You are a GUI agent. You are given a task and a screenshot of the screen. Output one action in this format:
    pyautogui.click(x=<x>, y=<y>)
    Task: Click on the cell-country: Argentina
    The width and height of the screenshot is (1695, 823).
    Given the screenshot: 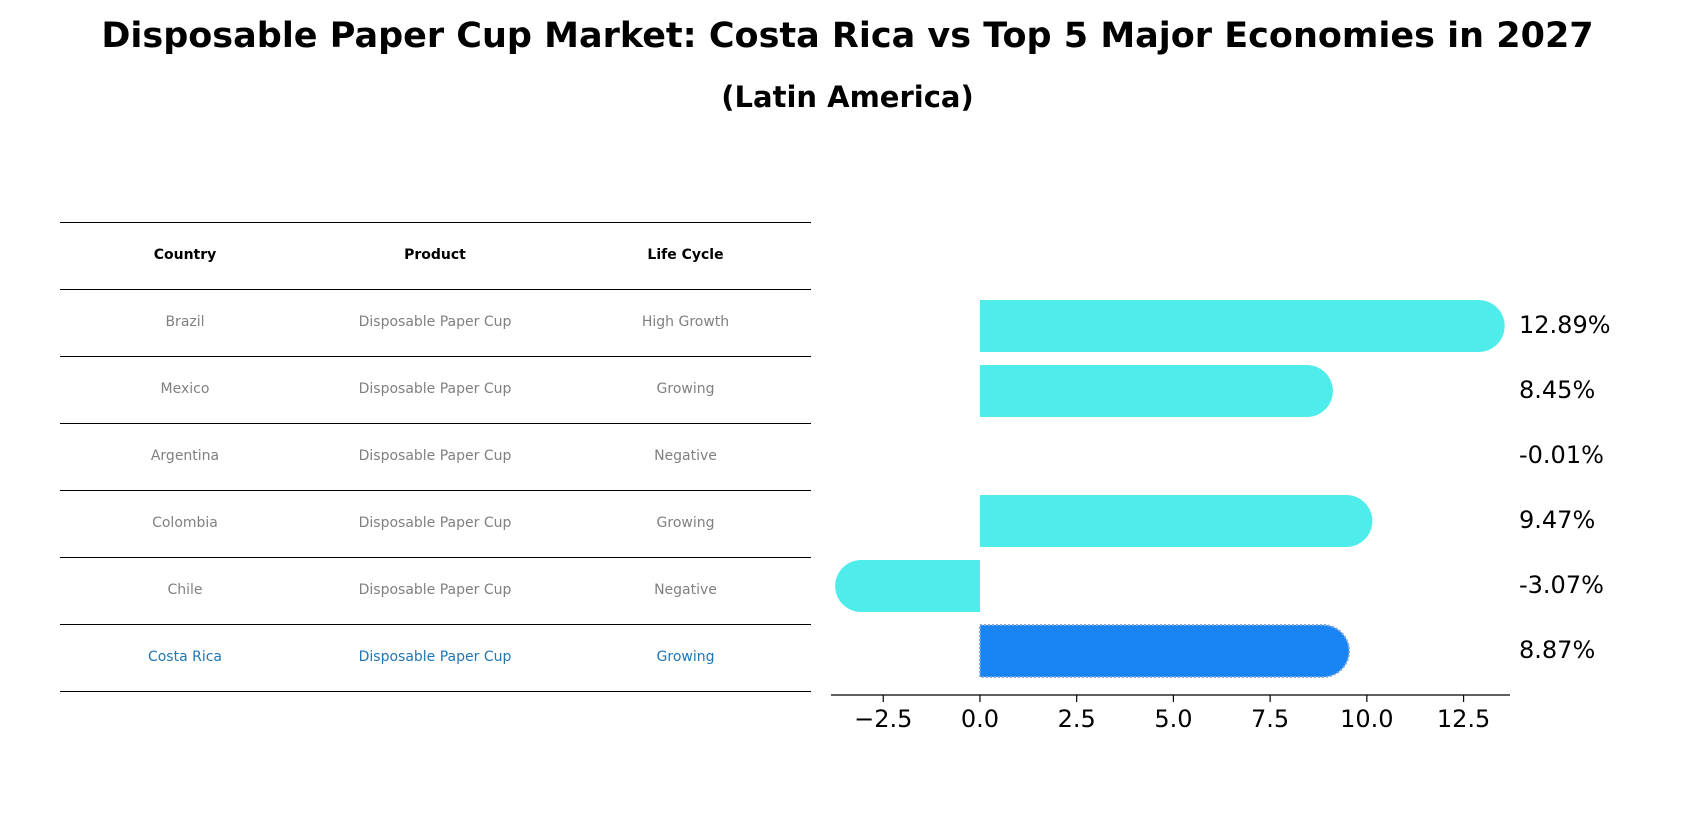 What is the action you would take?
    pyautogui.click(x=185, y=456)
    